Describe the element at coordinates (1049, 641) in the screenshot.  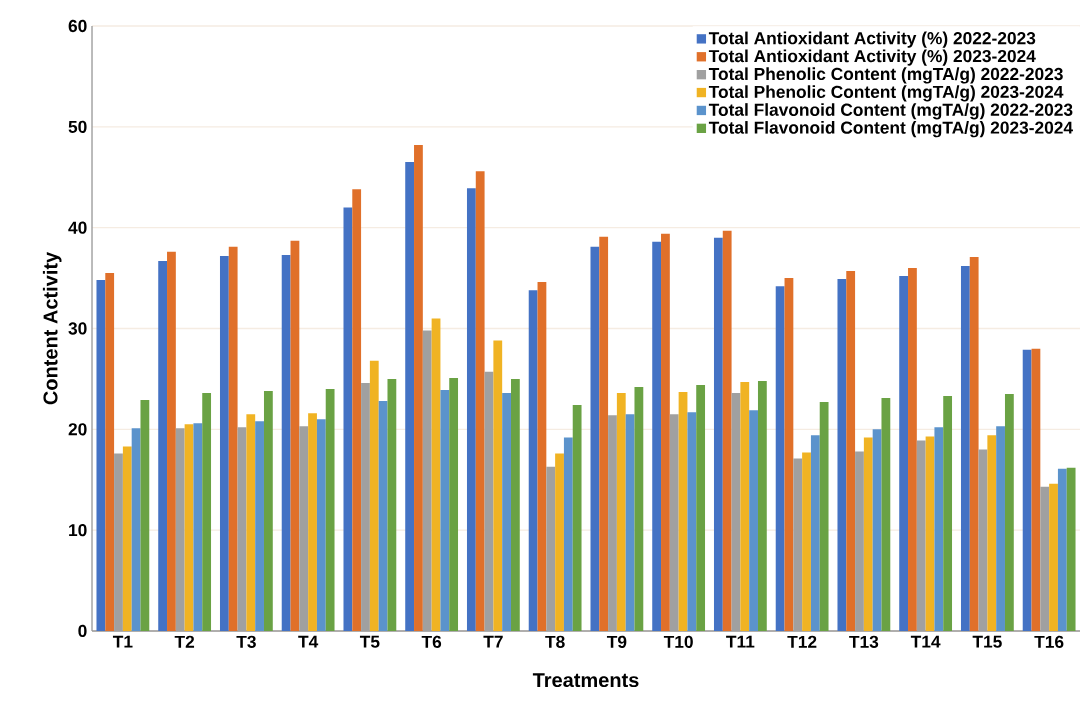
I see `x-tick-label: T16` at that location.